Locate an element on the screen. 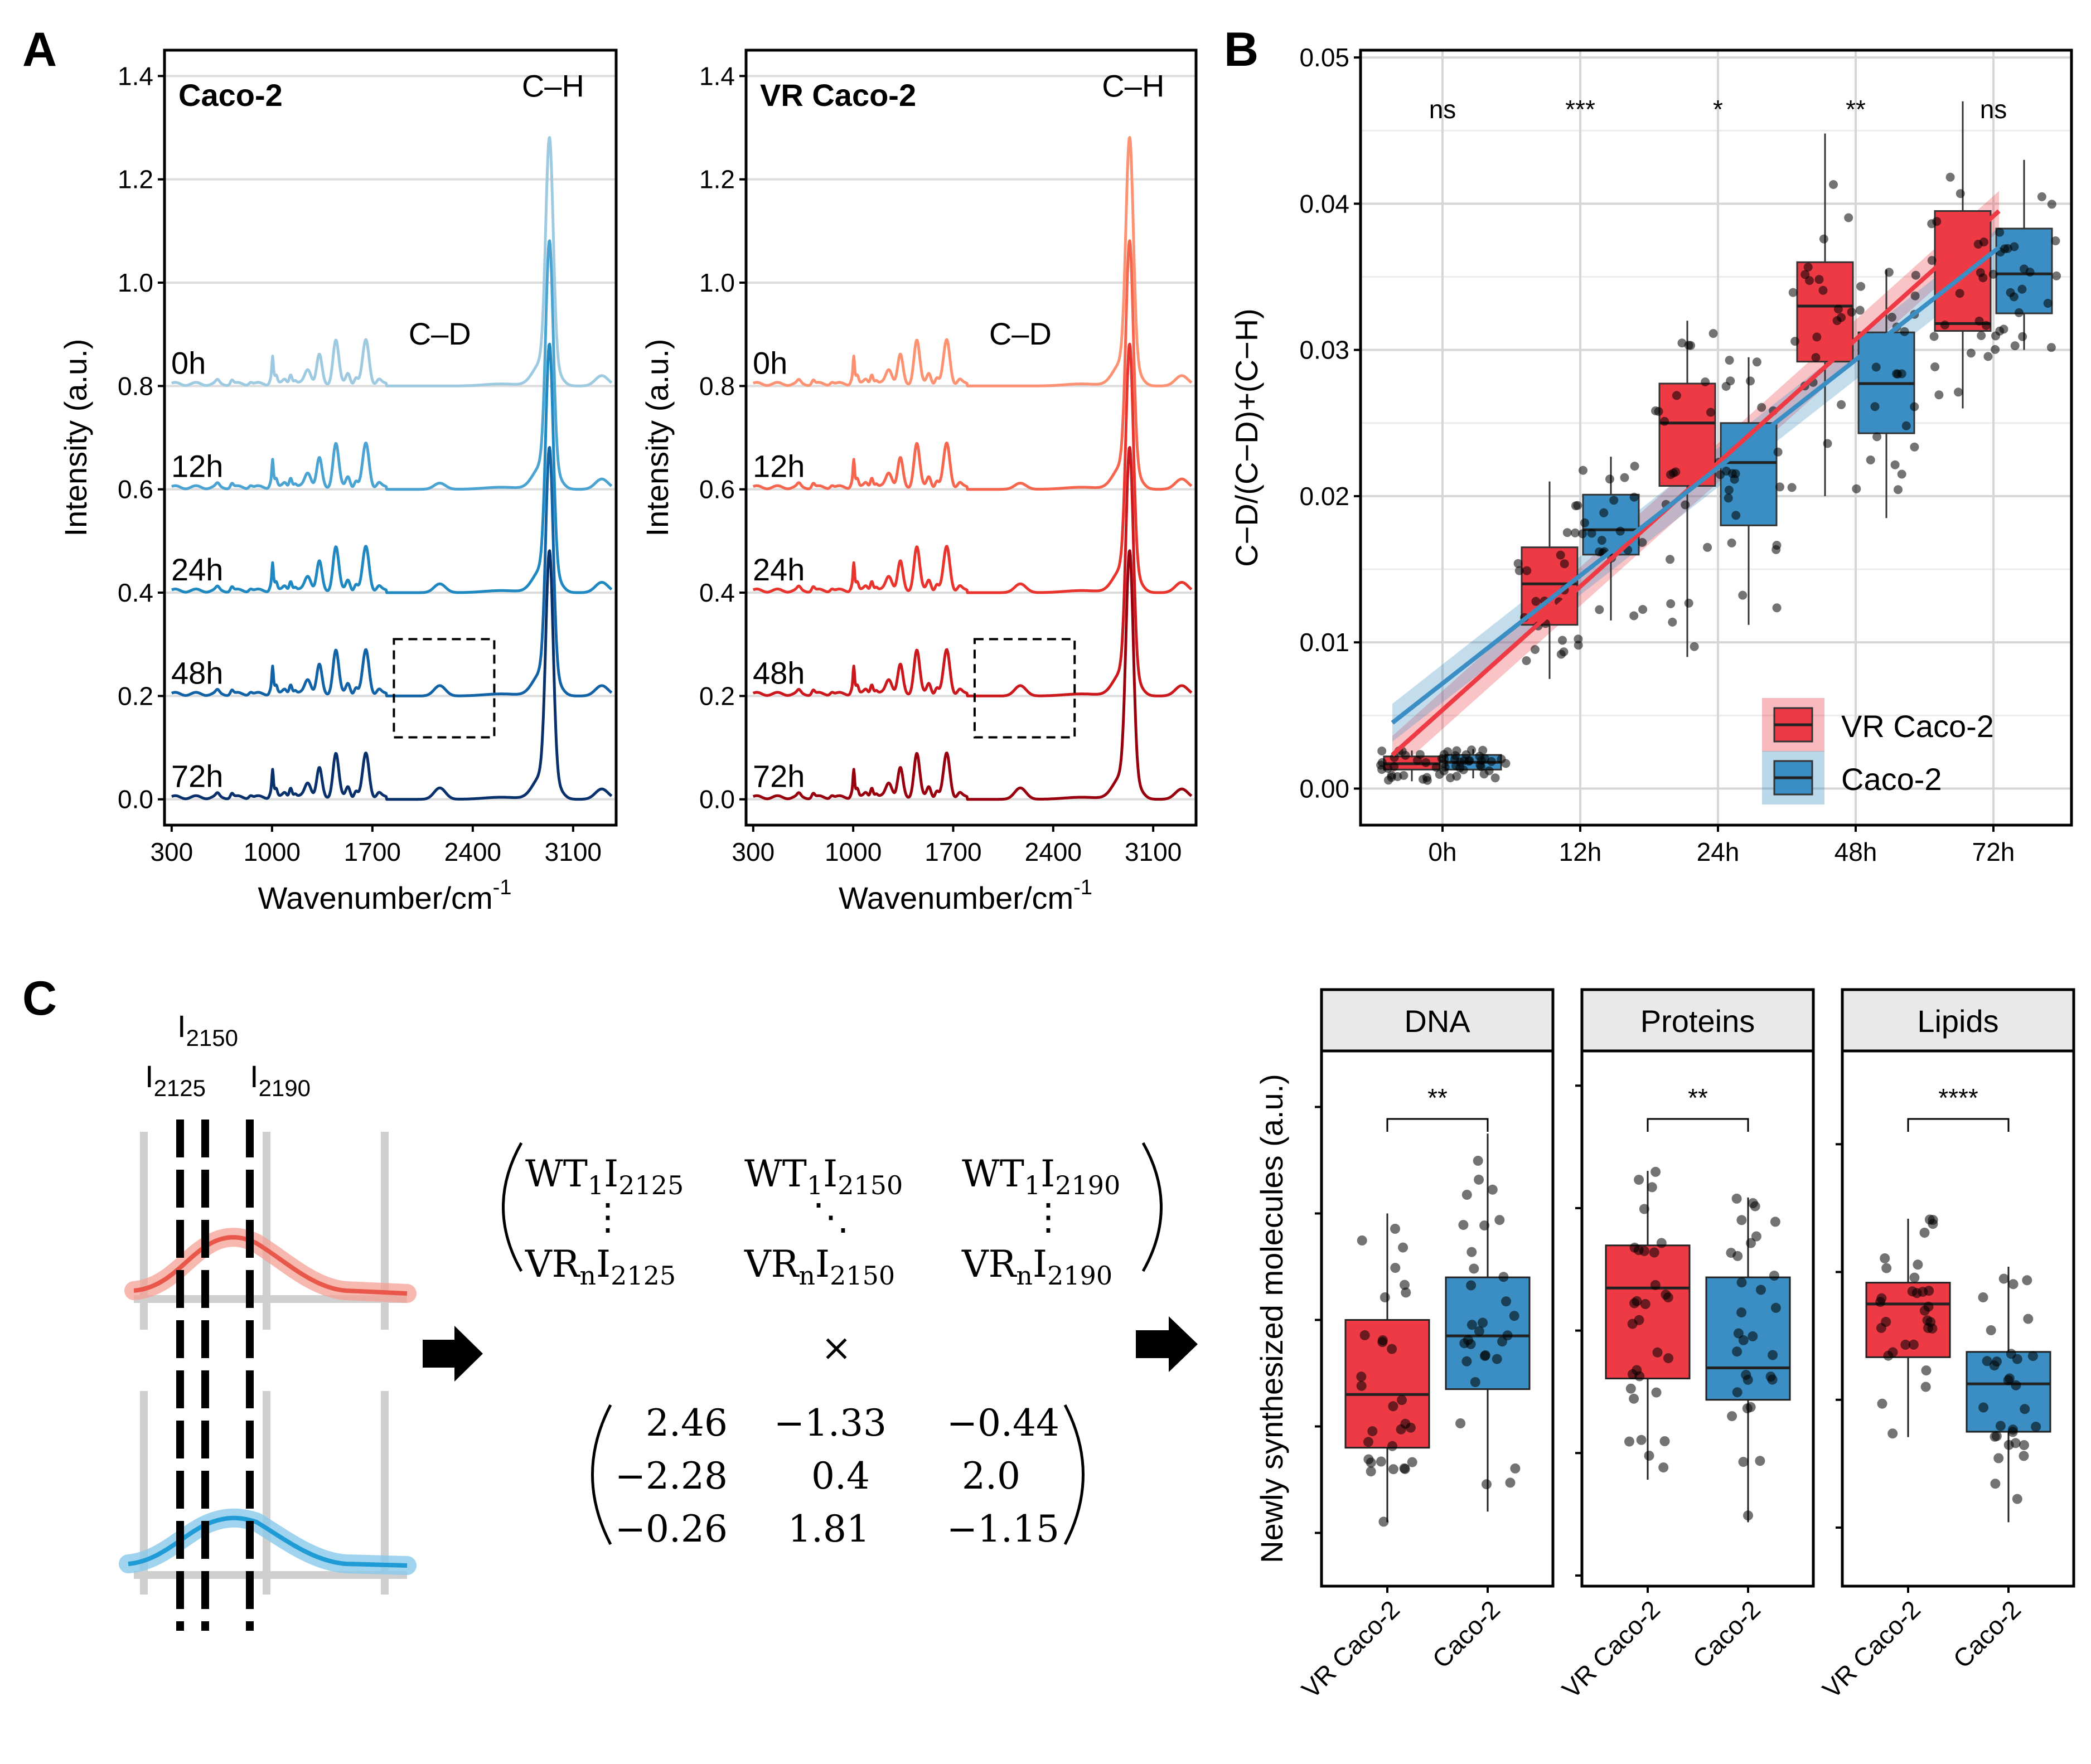  facet-title: Lipids is located at coordinates (1957, 1021).